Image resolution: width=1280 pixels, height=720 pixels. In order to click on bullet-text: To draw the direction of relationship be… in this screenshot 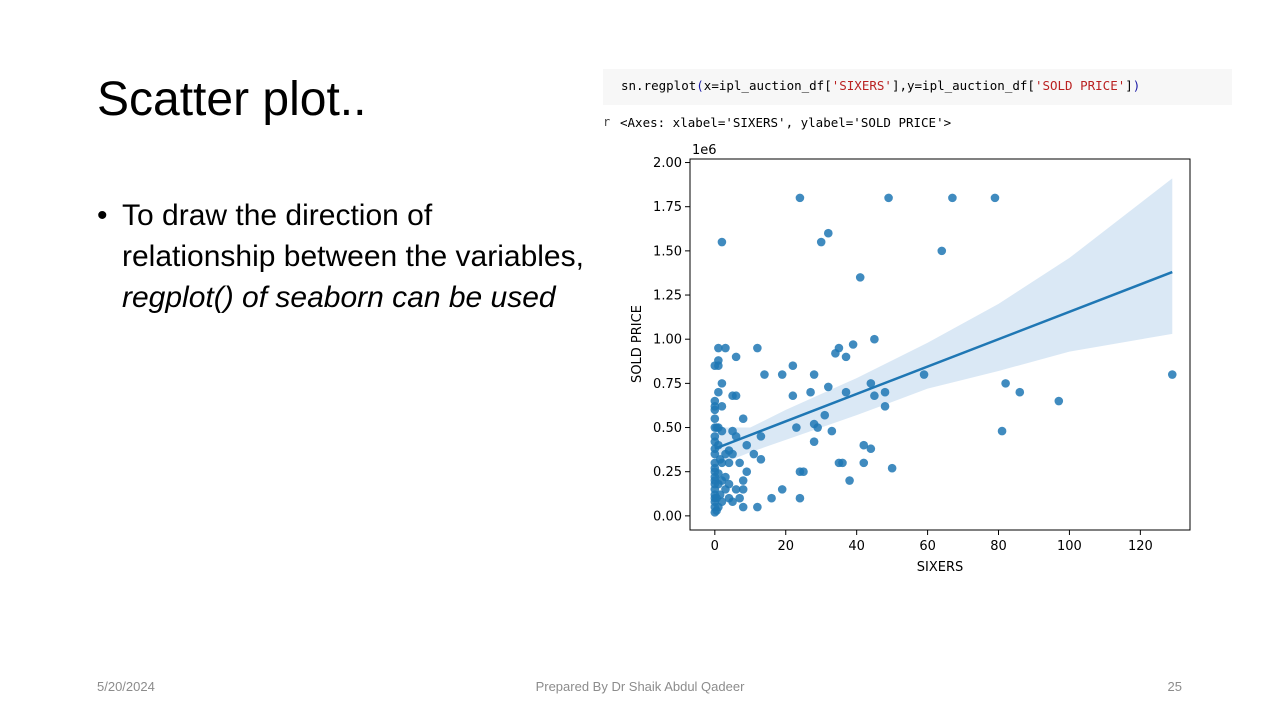, I will do `click(353, 236)`.